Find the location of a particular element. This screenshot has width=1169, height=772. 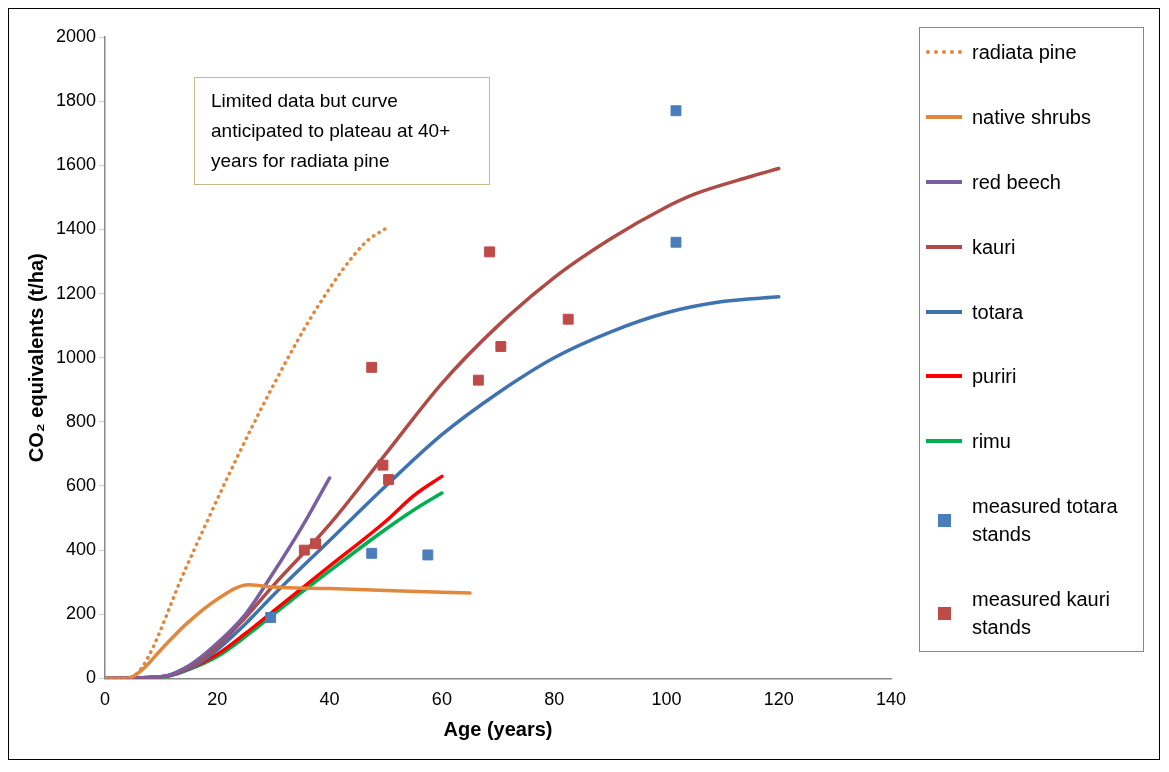

legend-label: rimu is located at coordinates (992, 442).